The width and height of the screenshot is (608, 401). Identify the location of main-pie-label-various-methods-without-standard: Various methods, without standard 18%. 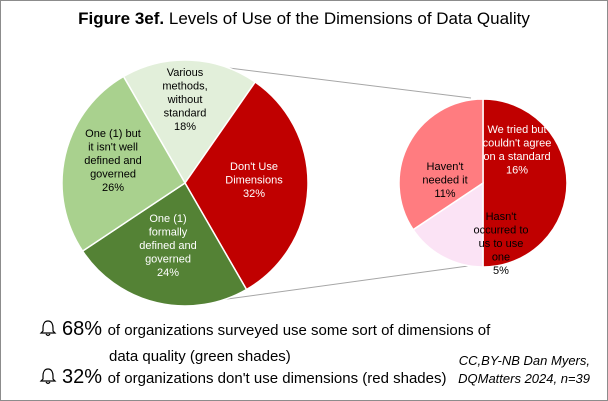
(184, 100).